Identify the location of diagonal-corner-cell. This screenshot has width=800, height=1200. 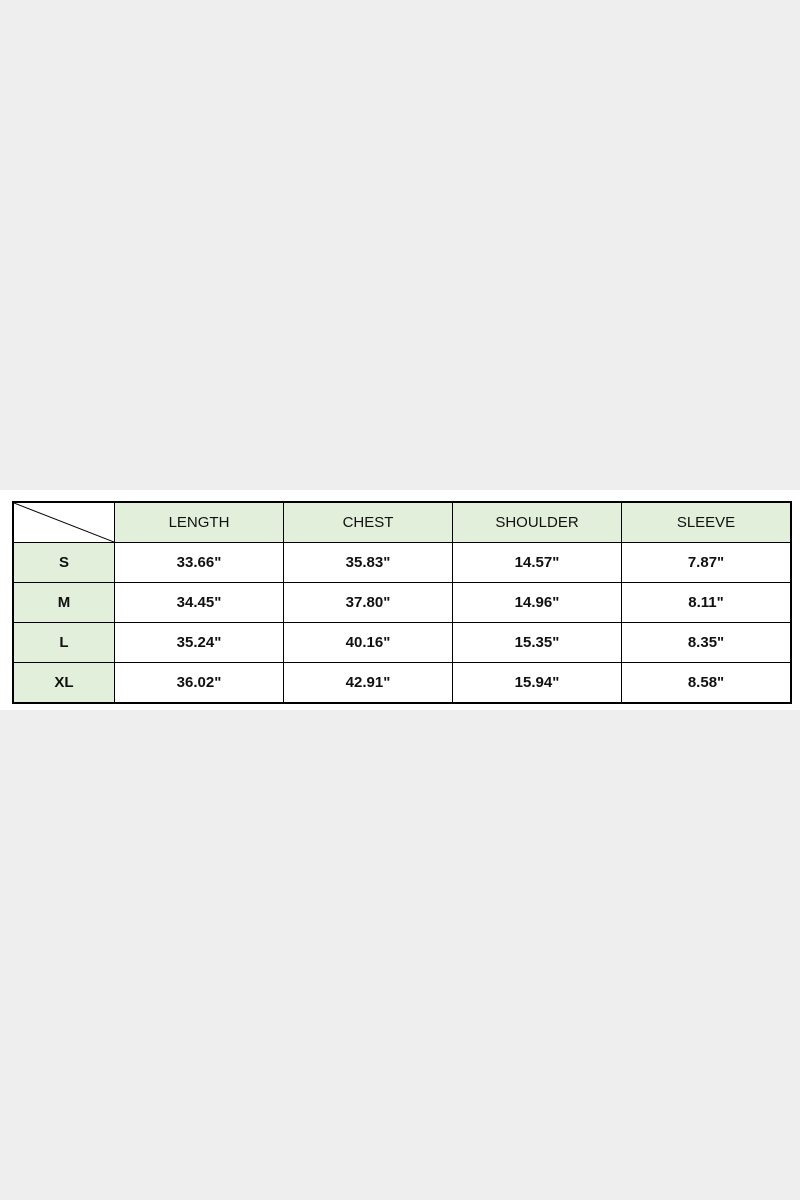
(63, 522).